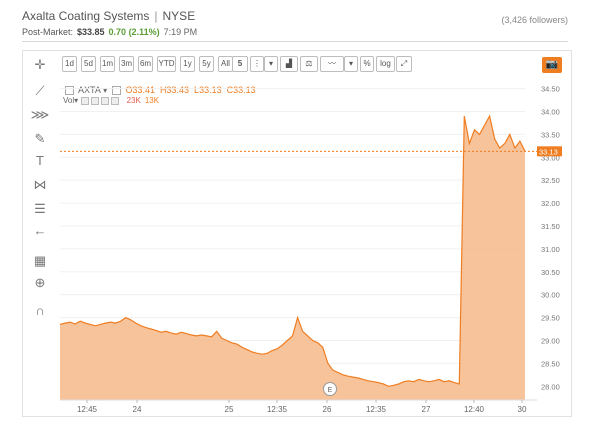  Describe the element at coordinates (550, 203) in the screenshot. I see `y-tick-label: 32.00` at that location.